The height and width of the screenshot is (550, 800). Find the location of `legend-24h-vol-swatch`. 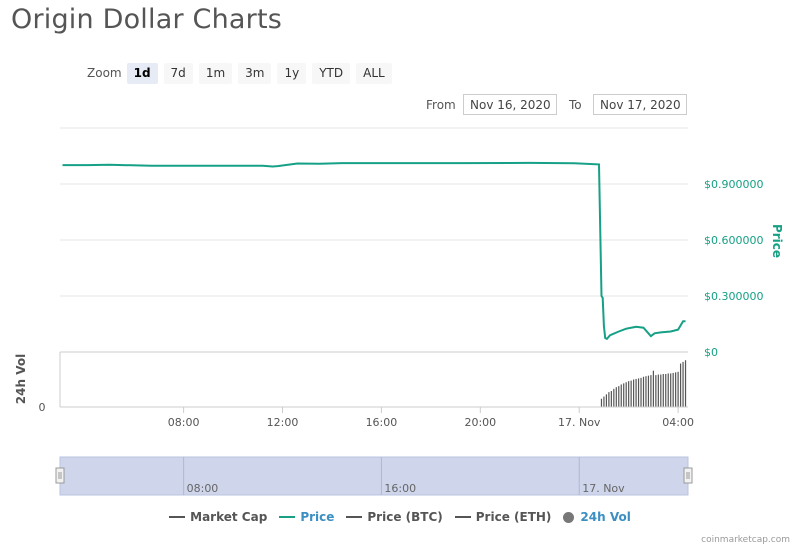

legend-24h-vol-swatch is located at coordinates (569, 517).